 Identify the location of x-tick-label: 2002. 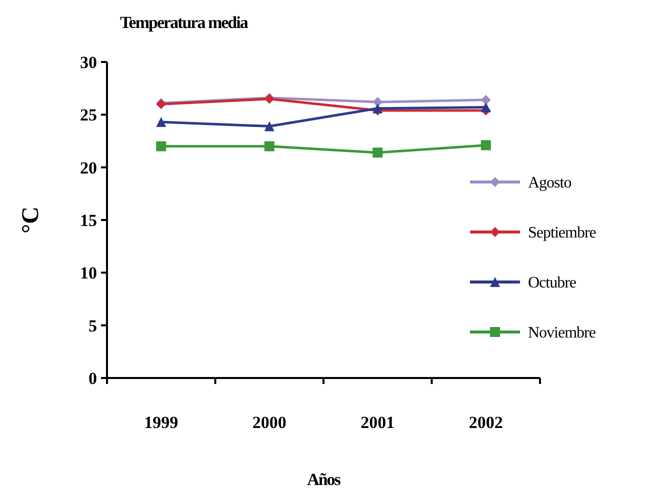
(485, 422).